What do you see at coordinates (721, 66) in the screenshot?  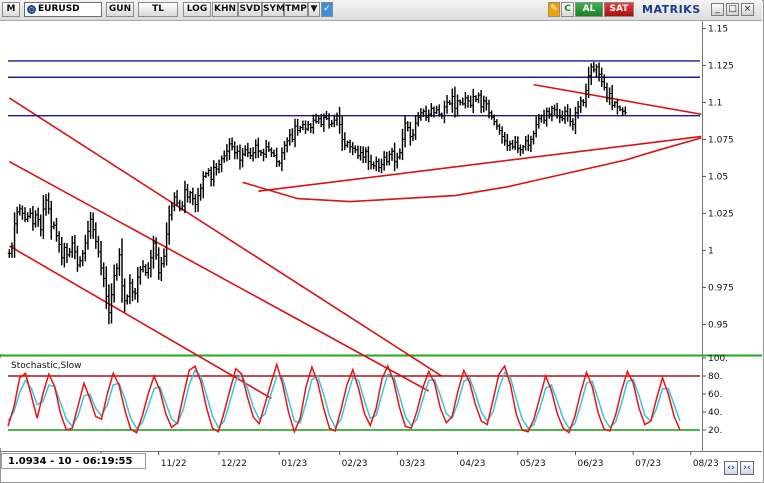 I see `y-tick-label: 1.125` at bounding box center [721, 66].